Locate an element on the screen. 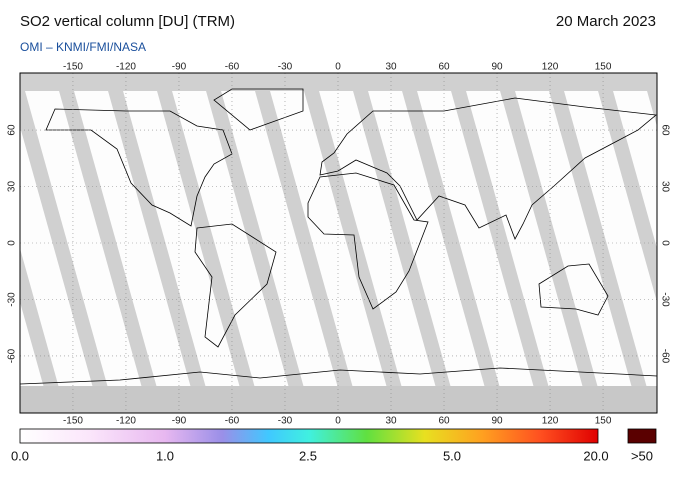 Image resolution: width=676 pixels, height=480 pixels. colorbar-label: 0.0 is located at coordinates (20, 455).